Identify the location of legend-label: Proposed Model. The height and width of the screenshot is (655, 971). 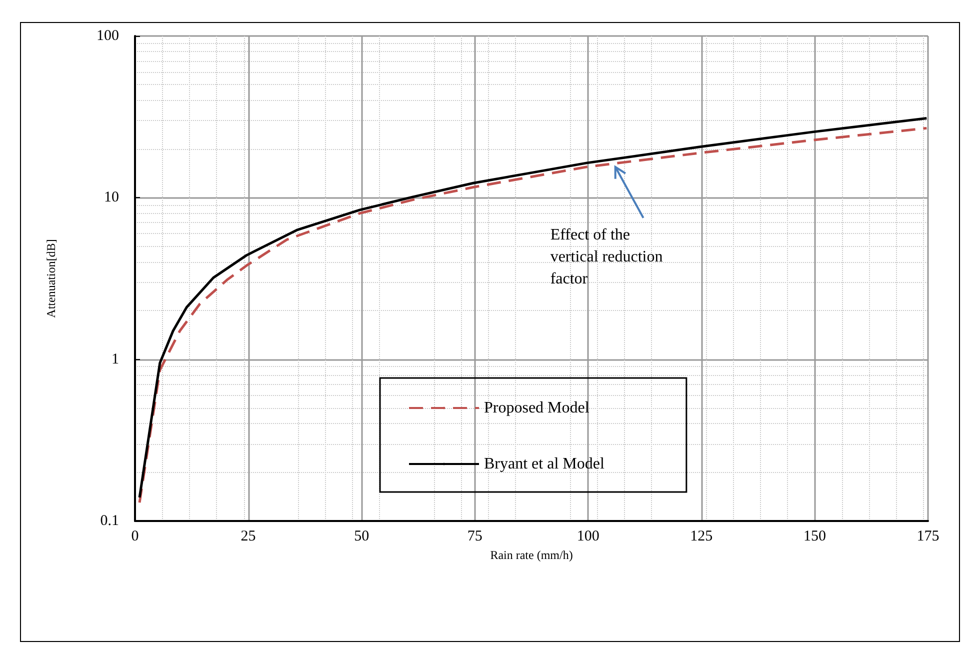
(537, 408).